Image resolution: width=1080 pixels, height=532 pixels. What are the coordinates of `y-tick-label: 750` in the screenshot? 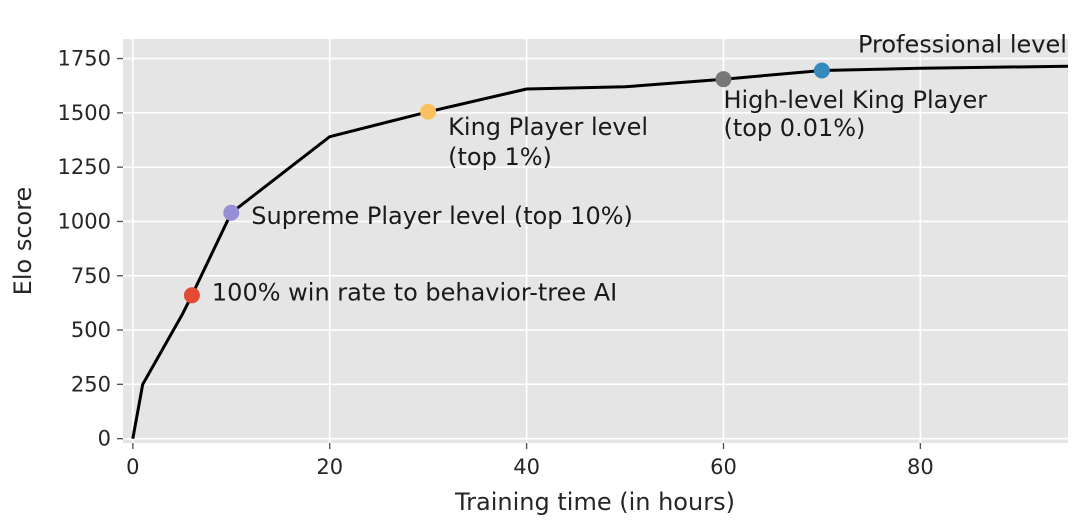 It's located at (91, 276).